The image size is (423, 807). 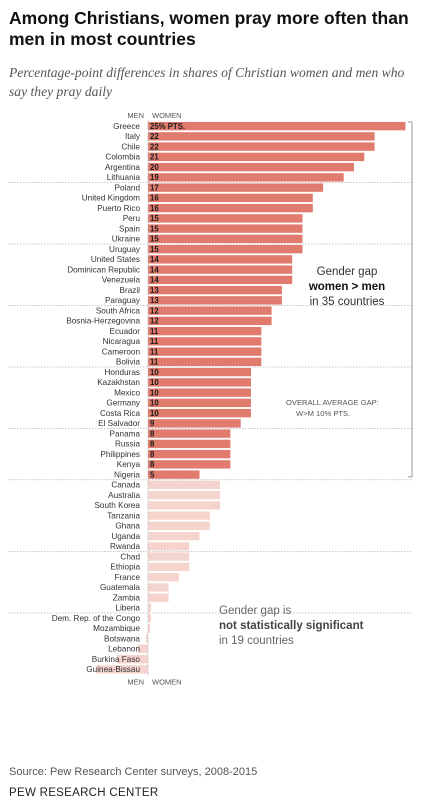 I want to click on data-label: 22, so click(x=154, y=146).